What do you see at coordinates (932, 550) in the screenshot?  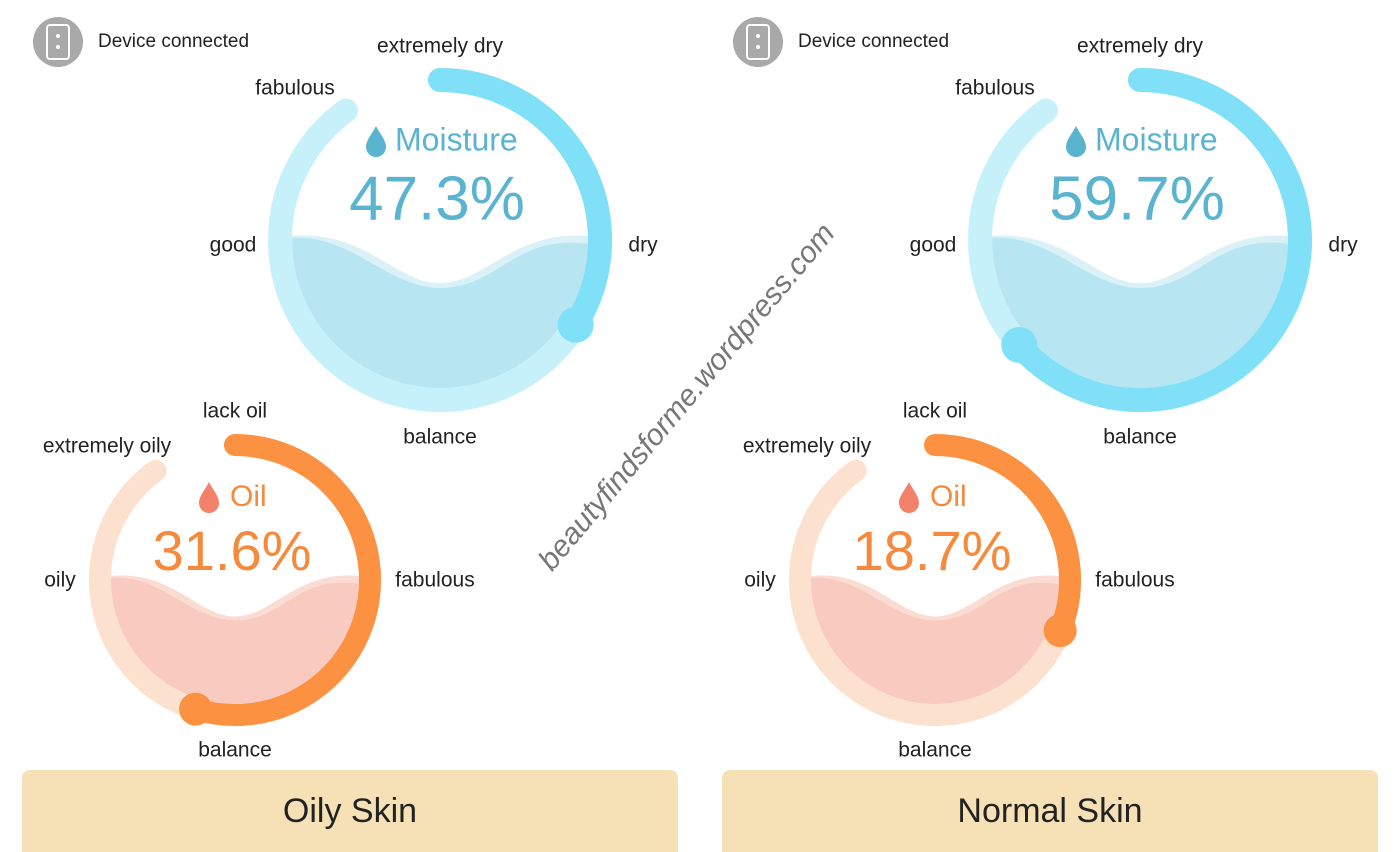 I see `gauge-value: 18.7%` at bounding box center [932, 550].